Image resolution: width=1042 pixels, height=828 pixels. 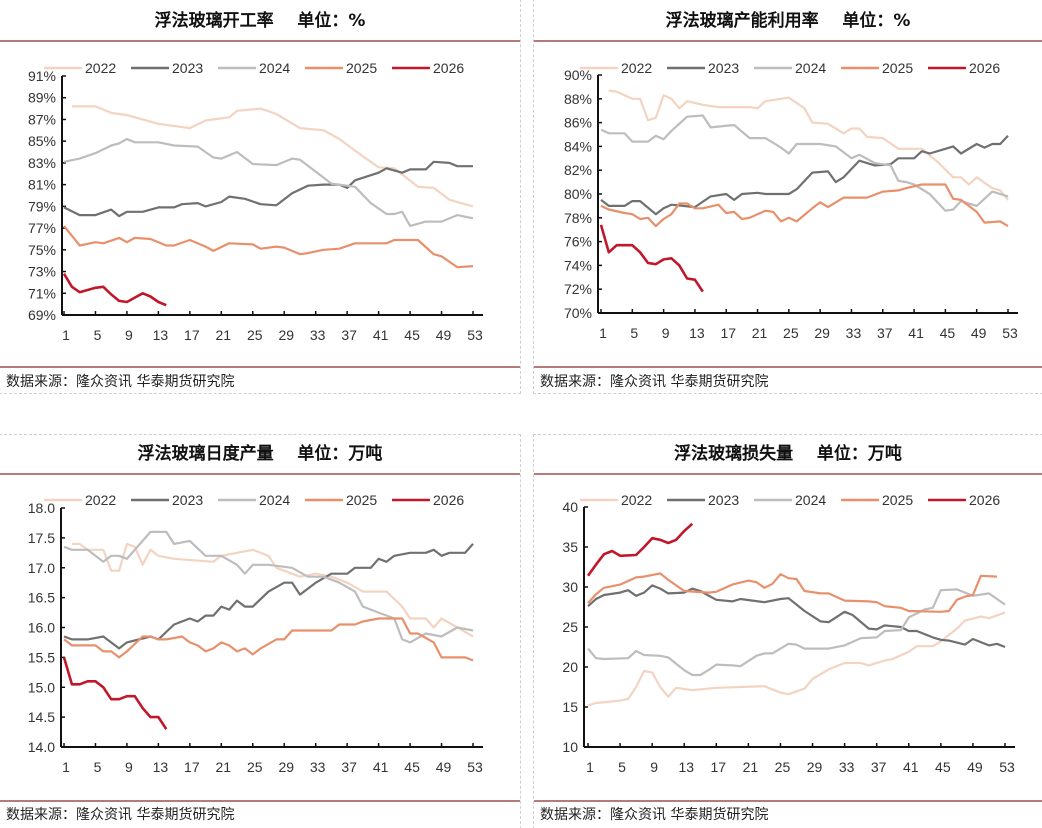 I want to click on series-line-2022, so click(x=272, y=590).